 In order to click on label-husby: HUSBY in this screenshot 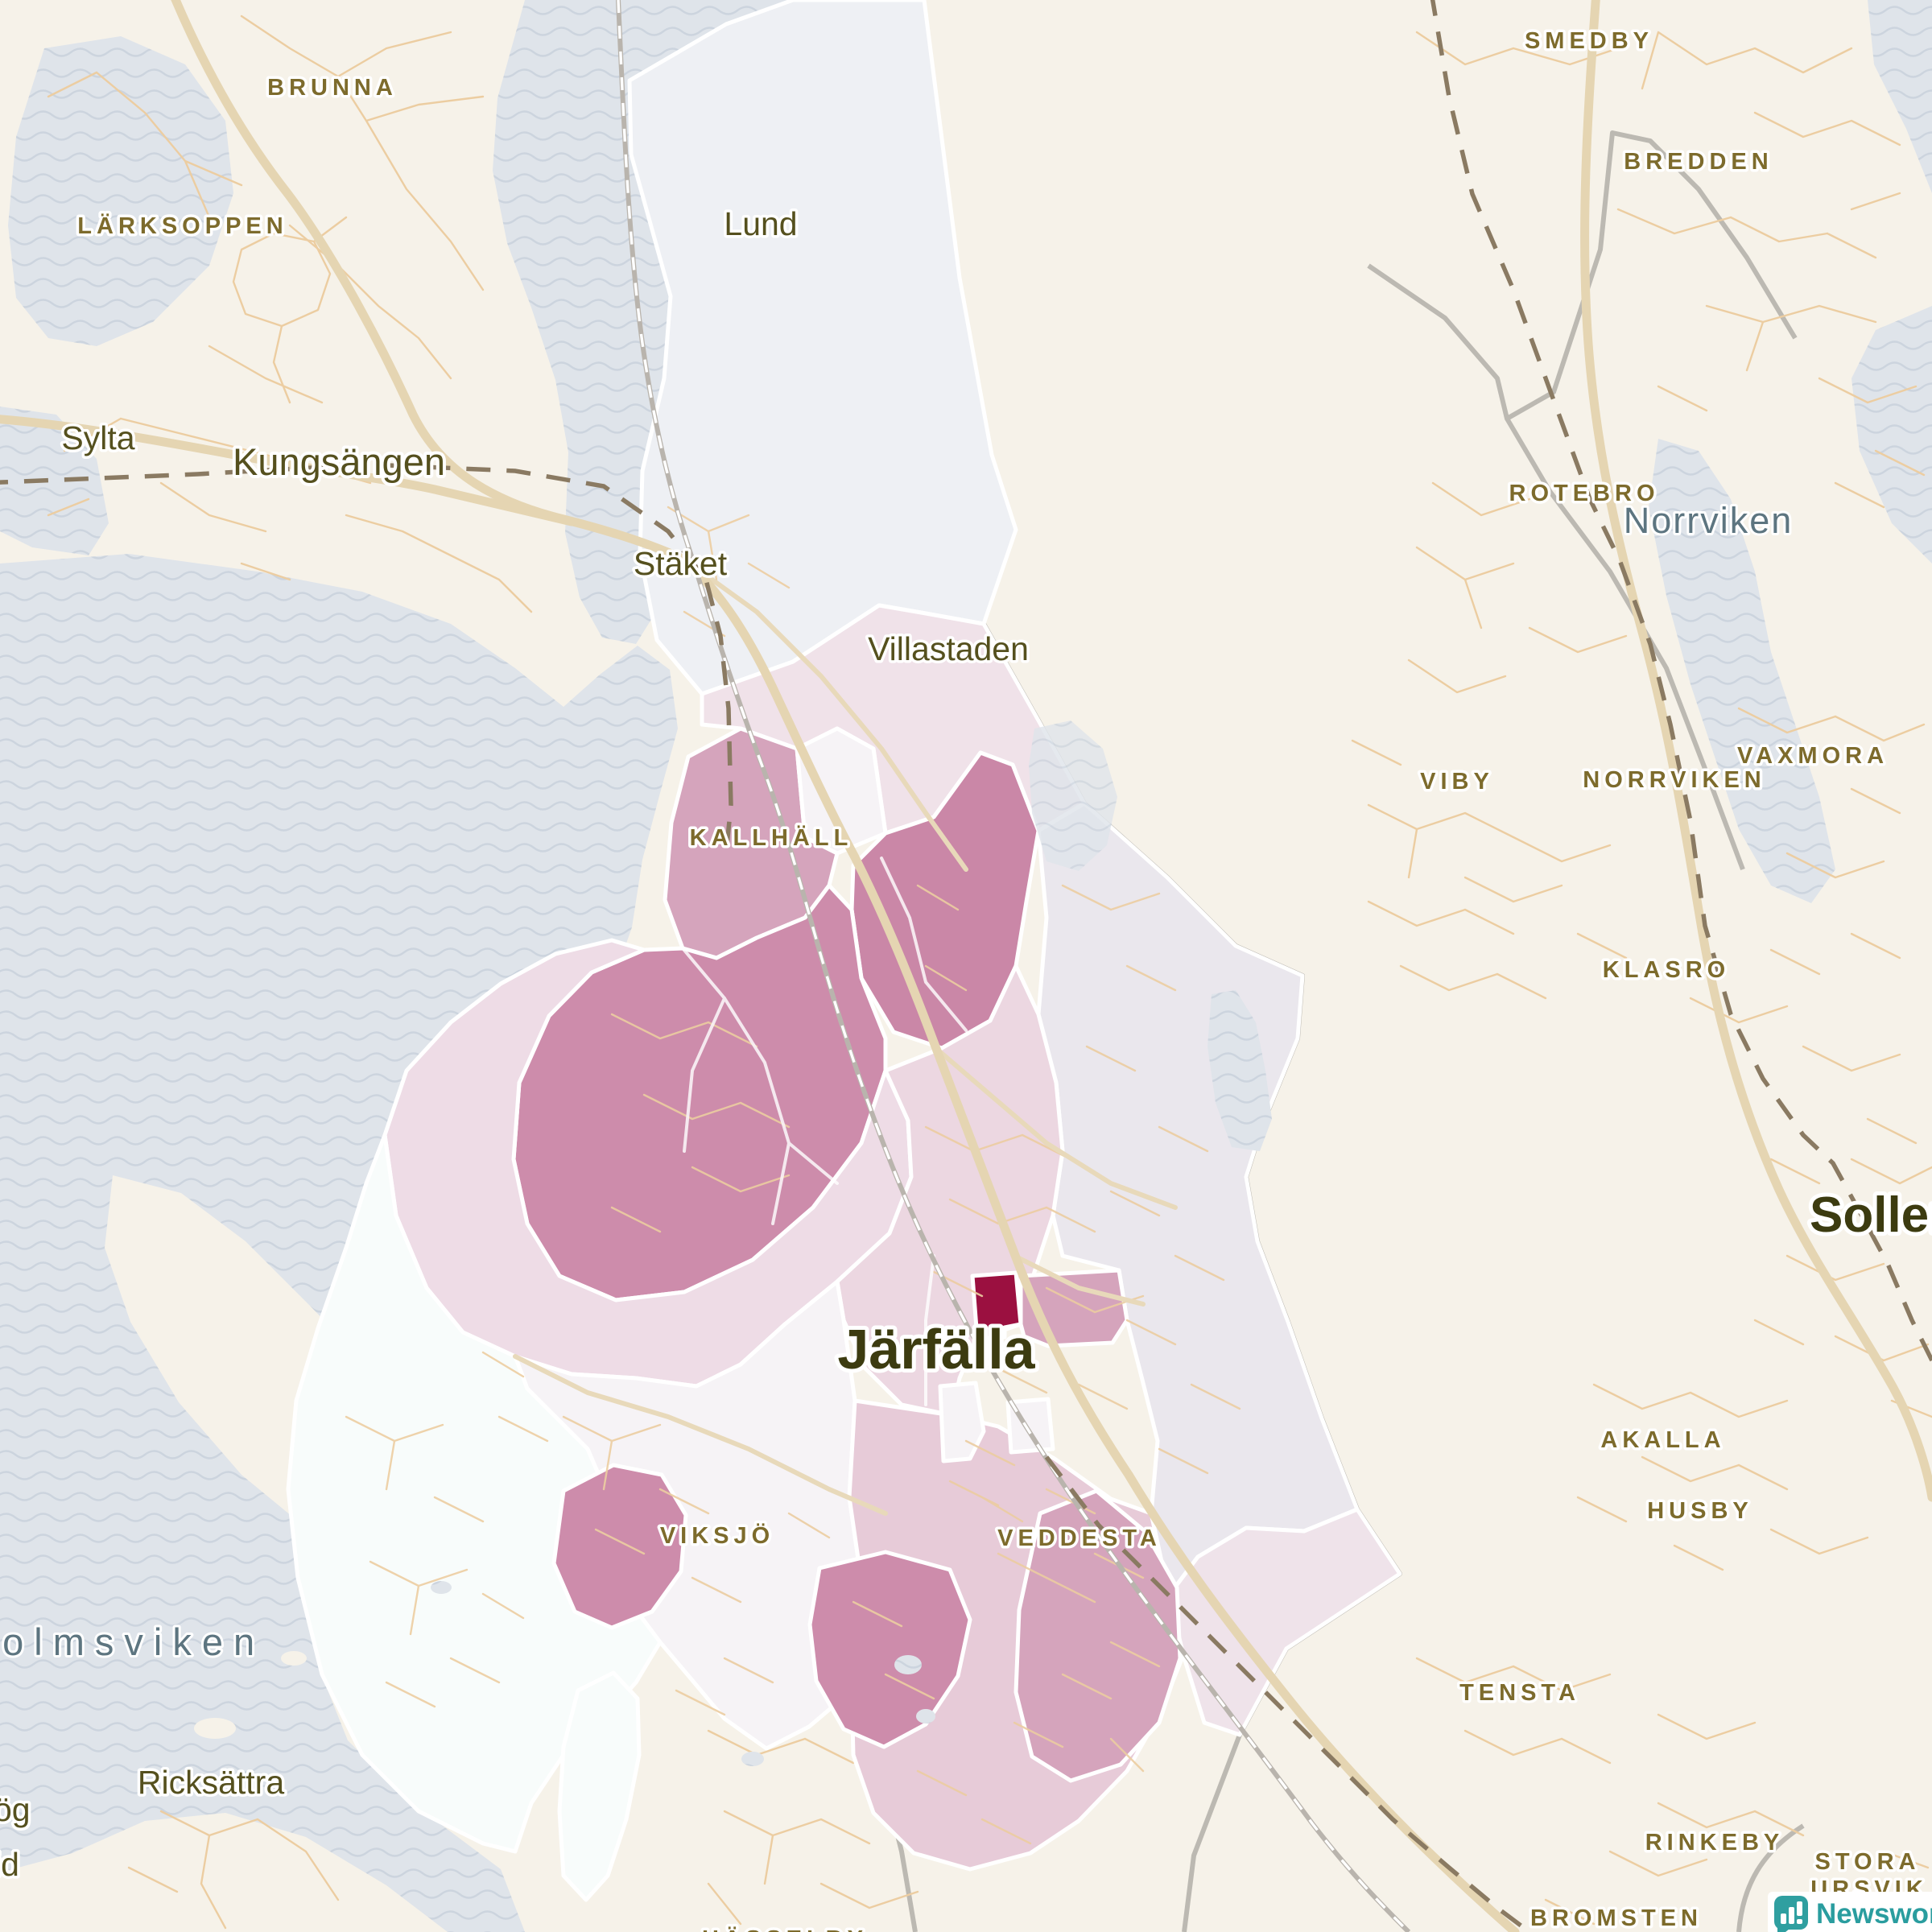, I will do `click(1700, 1511)`.